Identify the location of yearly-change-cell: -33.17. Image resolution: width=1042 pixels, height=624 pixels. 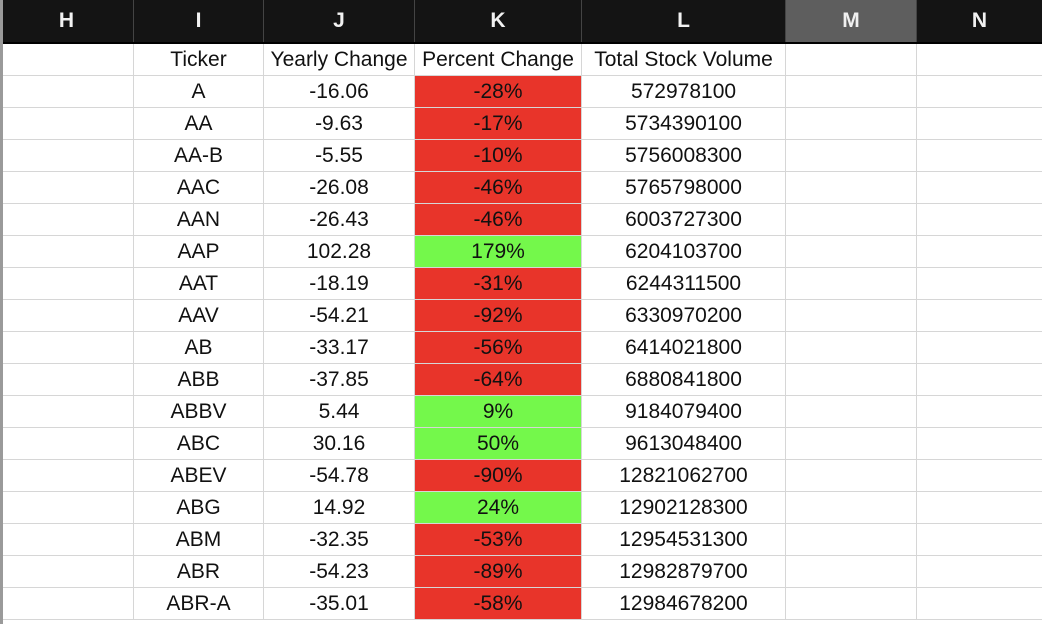
(339, 348).